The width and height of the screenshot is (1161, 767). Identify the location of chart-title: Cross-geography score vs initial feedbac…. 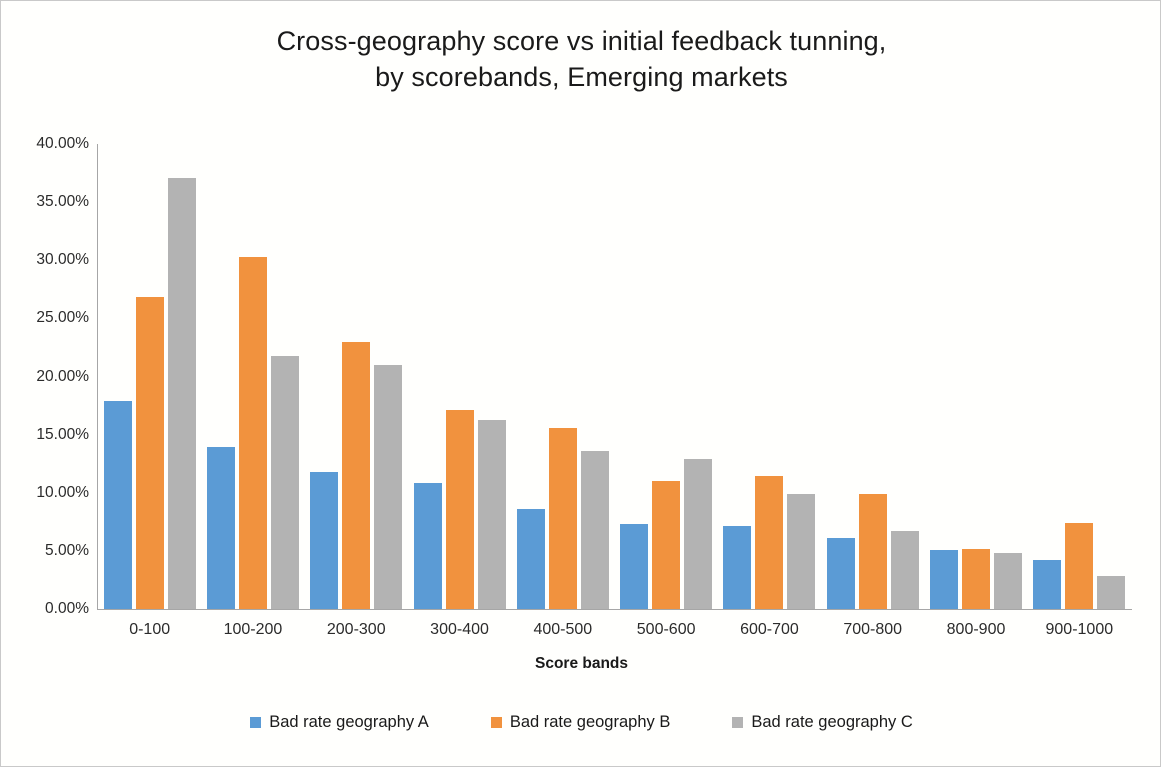
(580, 59).